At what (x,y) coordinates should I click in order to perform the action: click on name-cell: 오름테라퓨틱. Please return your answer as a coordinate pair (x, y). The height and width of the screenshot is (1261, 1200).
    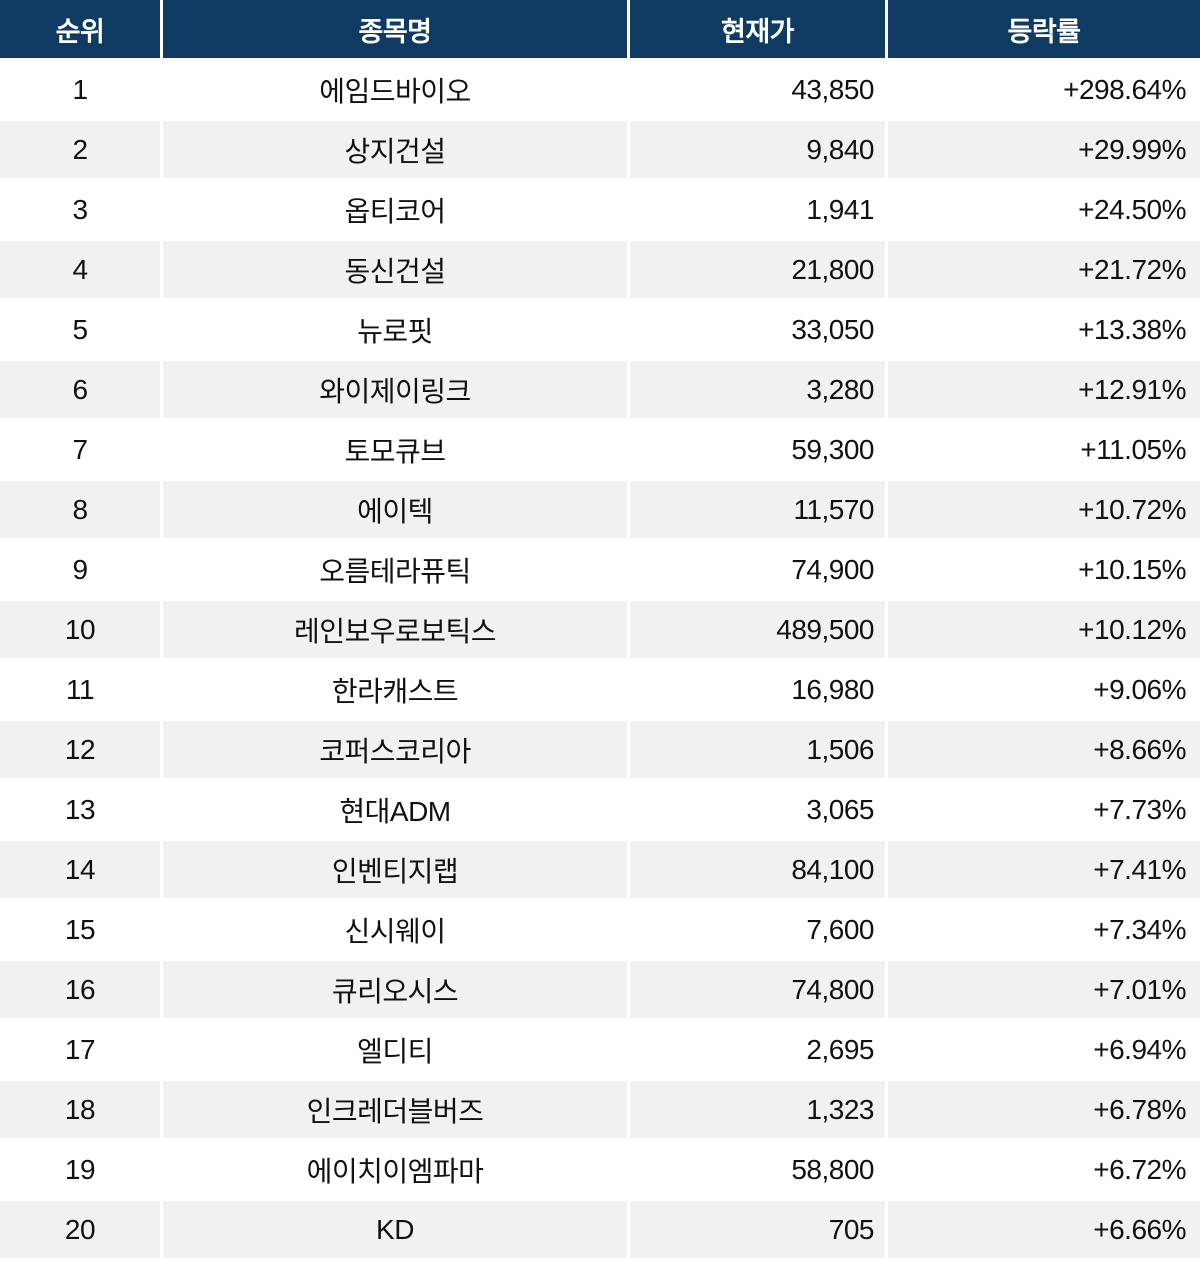
    Looking at the image, I should click on (395, 569).